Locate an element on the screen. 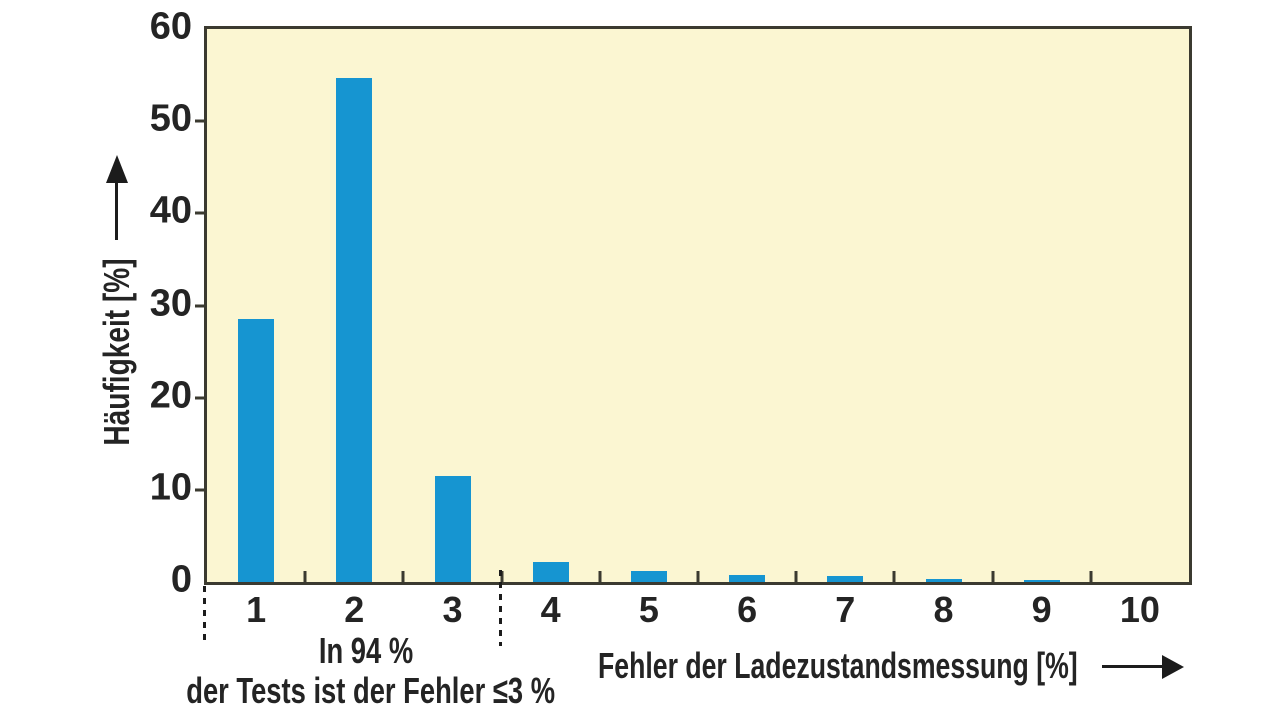  x-tick-label-9: 9 is located at coordinates (1041, 609).